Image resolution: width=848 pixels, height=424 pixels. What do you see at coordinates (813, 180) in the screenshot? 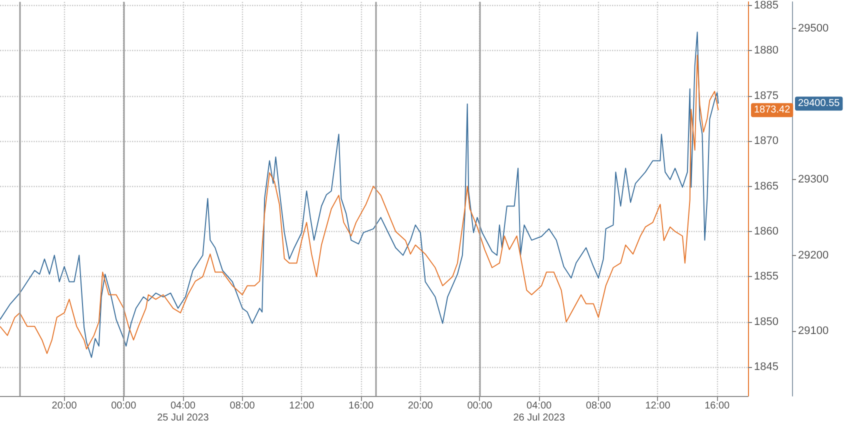
I see `y2-tick-label: 29300` at bounding box center [813, 180].